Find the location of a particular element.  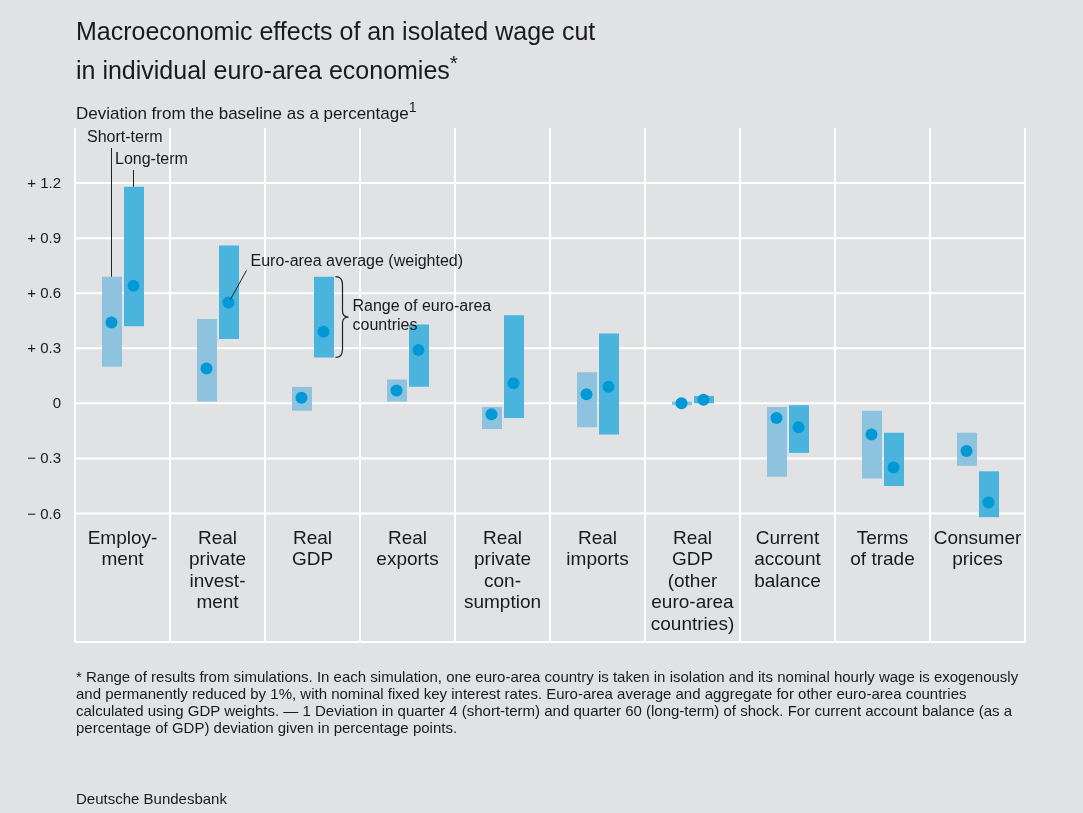

x-tick-label: Real imports is located at coordinates (597, 547).